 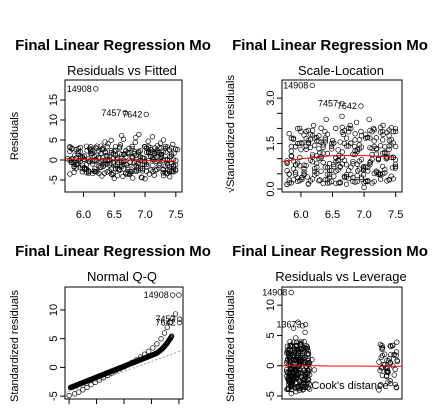 What do you see at coordinates (175, 215) in the screenshot?
I see `x-tick-label: 7.5` at bounding box center [175, 215].